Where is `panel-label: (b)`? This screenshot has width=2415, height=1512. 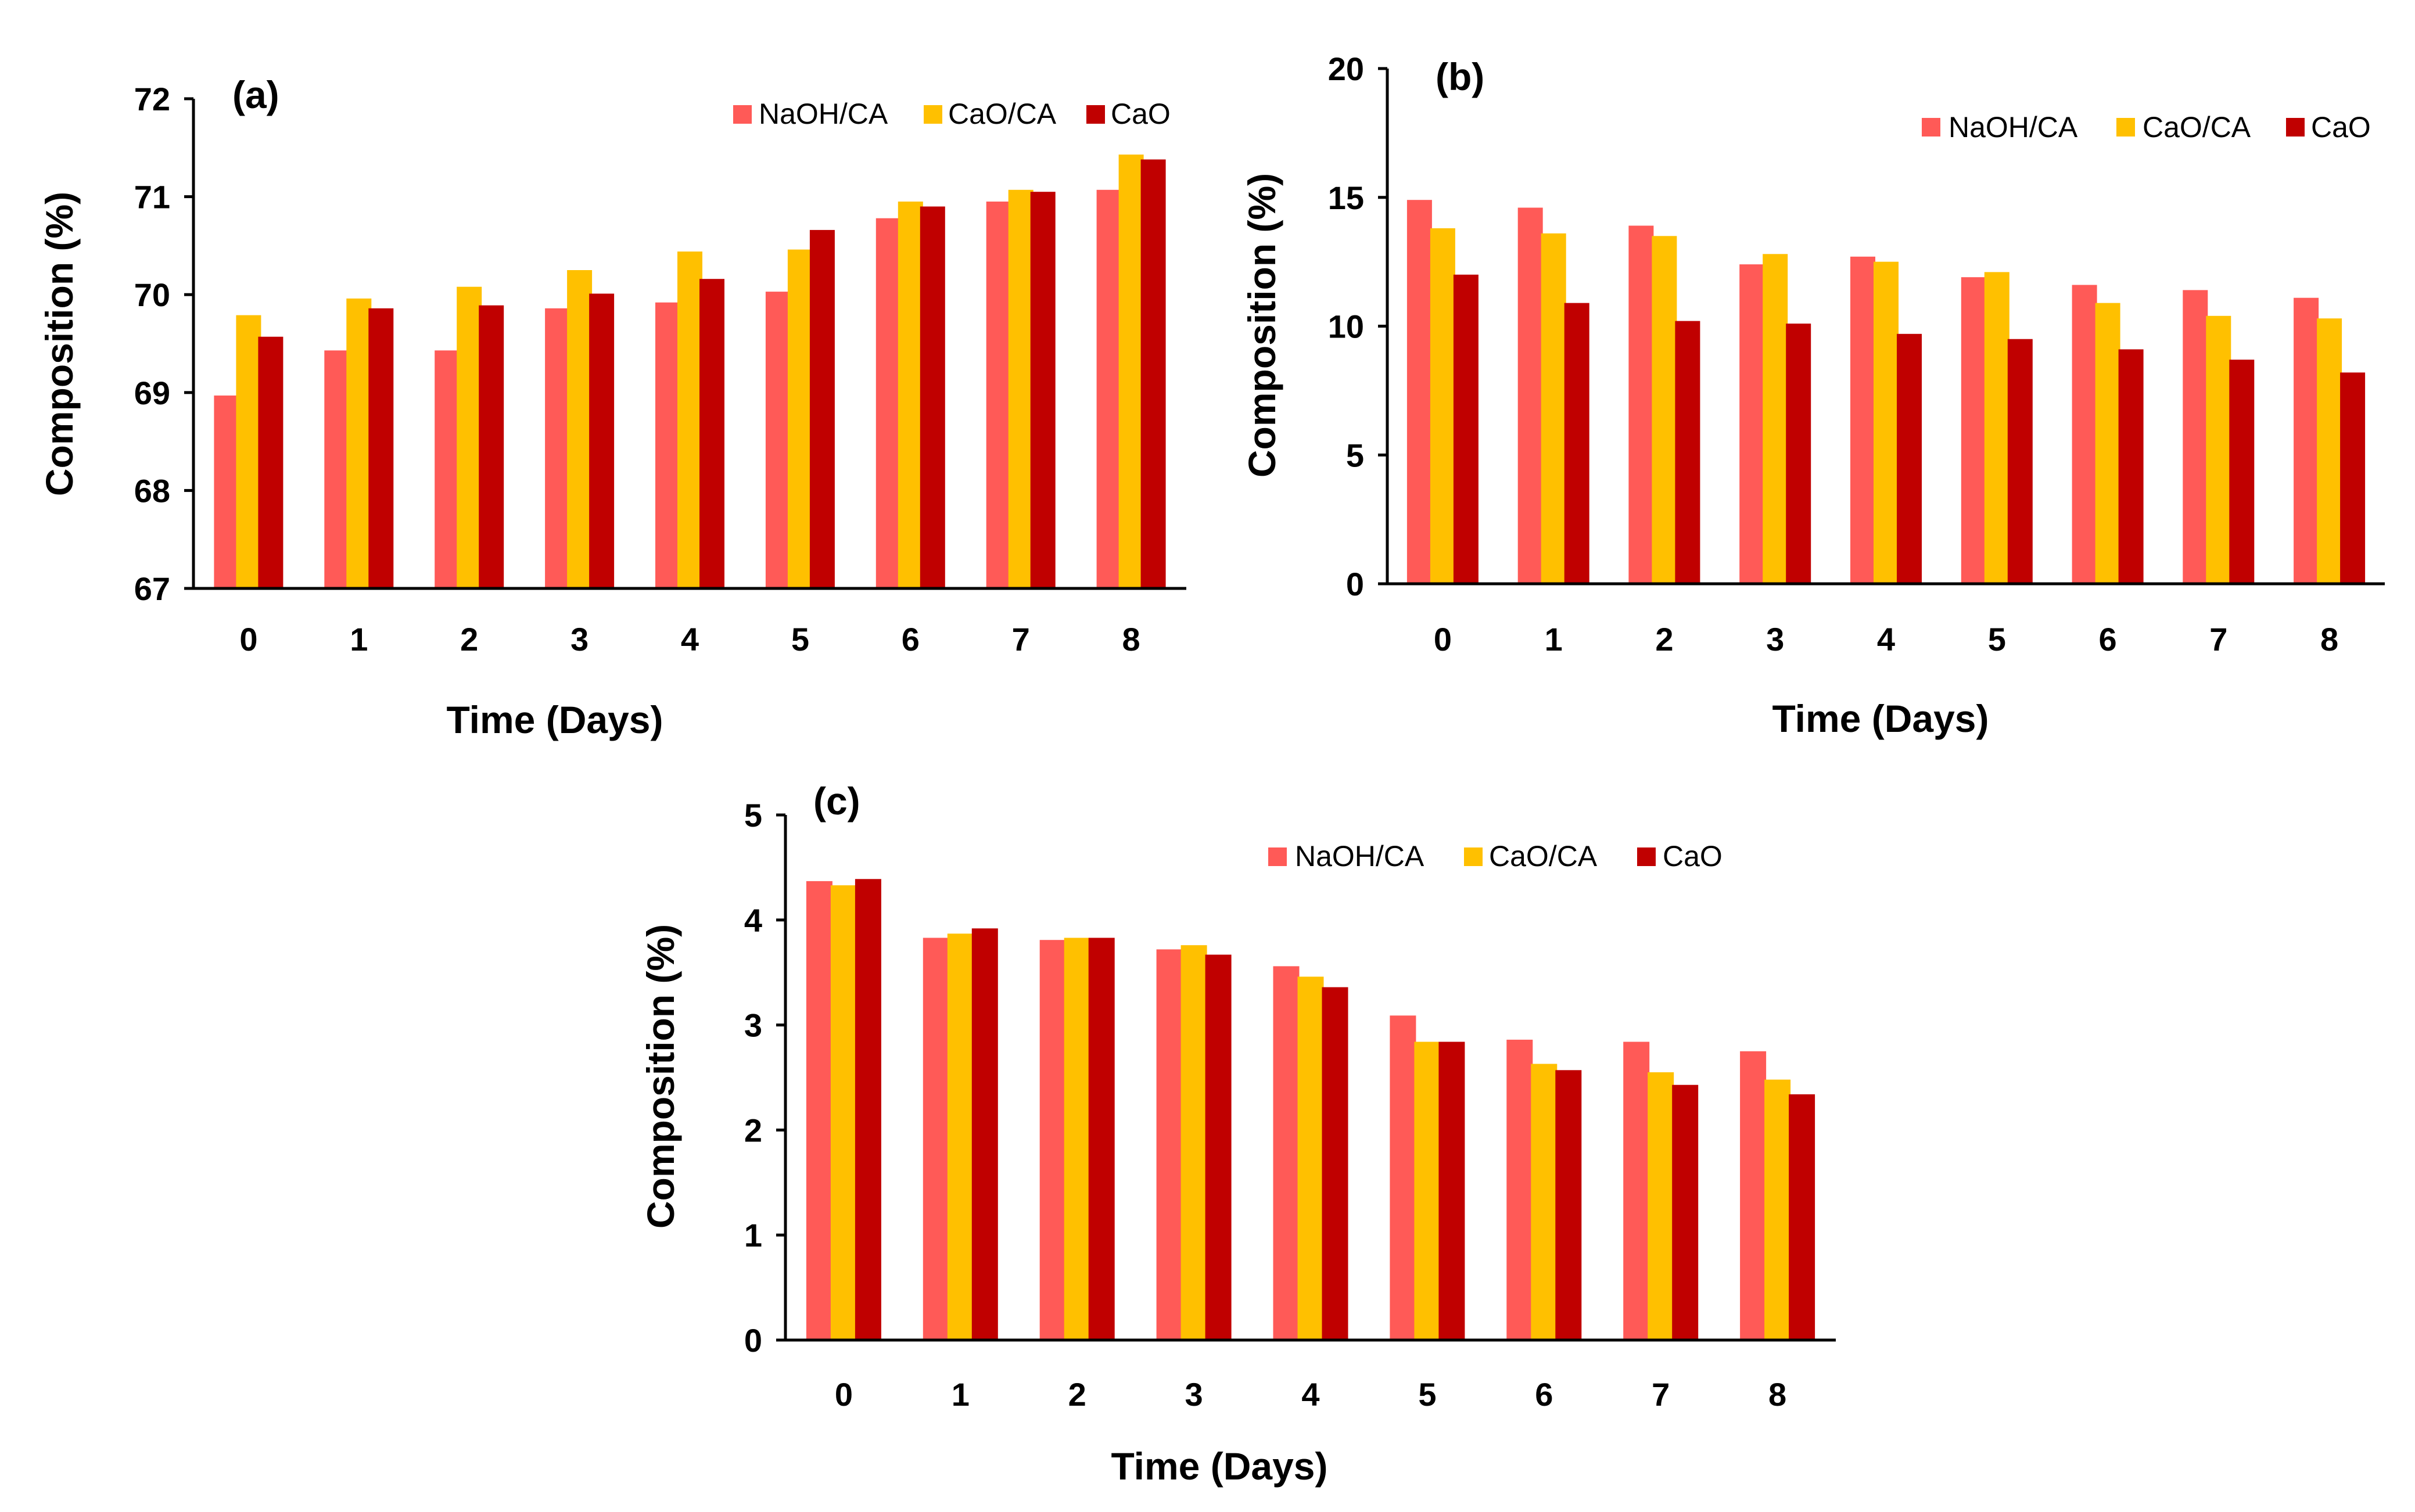 panel-label: (b) is located at coordinates (1460, 76).